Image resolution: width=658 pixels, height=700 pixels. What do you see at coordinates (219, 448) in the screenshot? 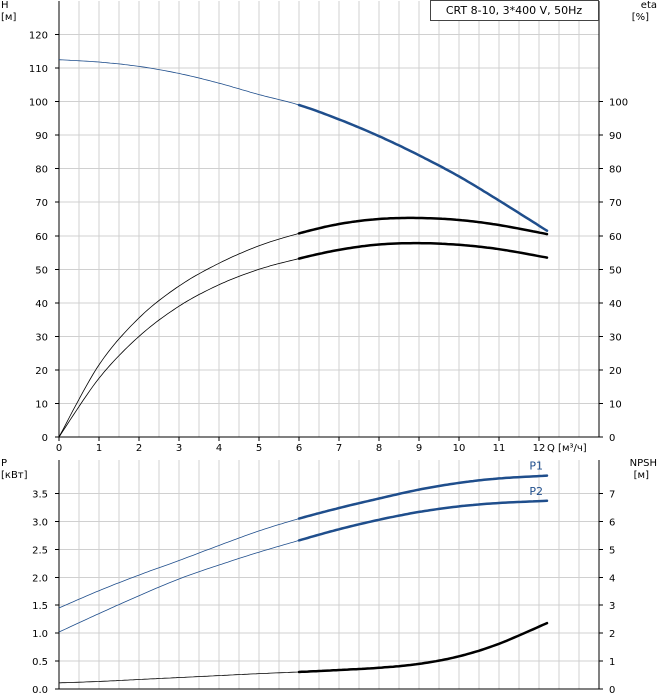
I see `x-tick-label: 4` at bounding box center [219, 448].